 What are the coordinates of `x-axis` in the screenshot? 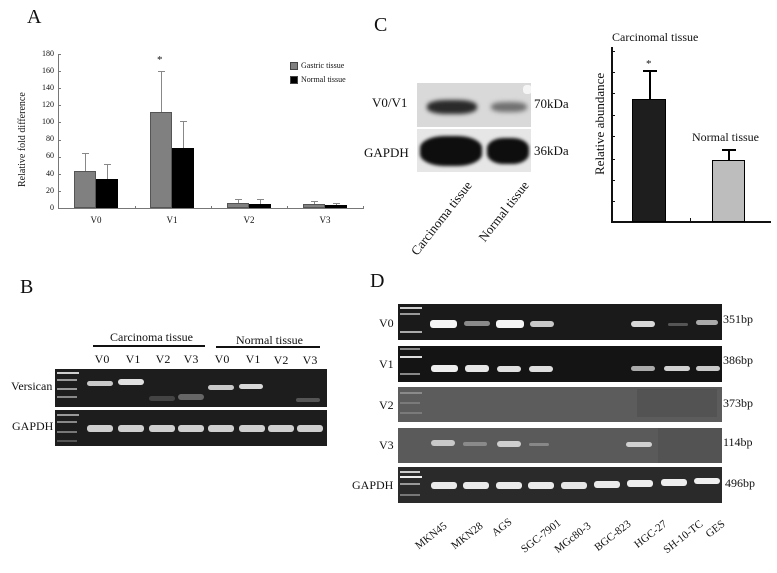 It's located at (691, 222).